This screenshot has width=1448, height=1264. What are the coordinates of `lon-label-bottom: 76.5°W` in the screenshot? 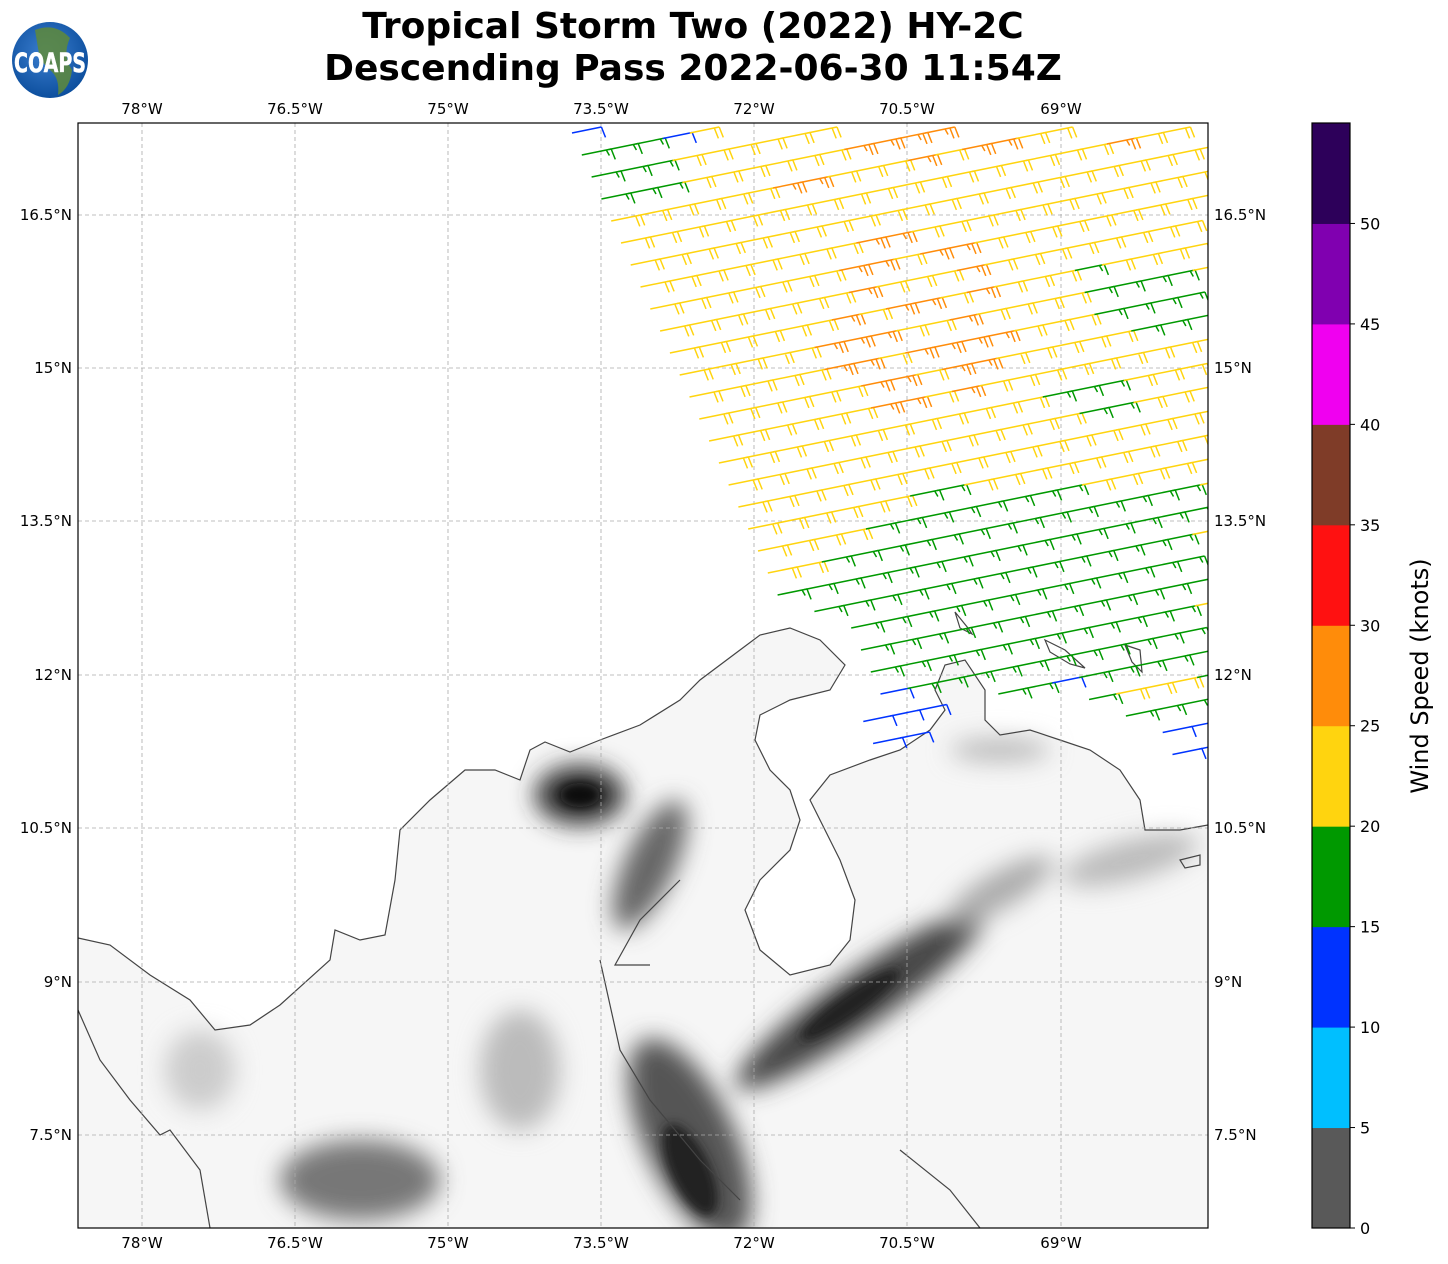 It's located at (295, 1243).